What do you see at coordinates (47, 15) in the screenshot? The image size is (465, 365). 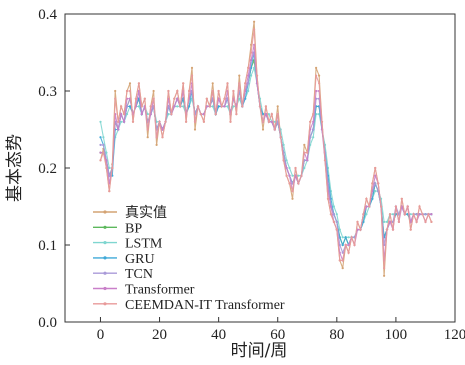 I see `y-tick-label: 0.4` at bounding box center [47, 15].